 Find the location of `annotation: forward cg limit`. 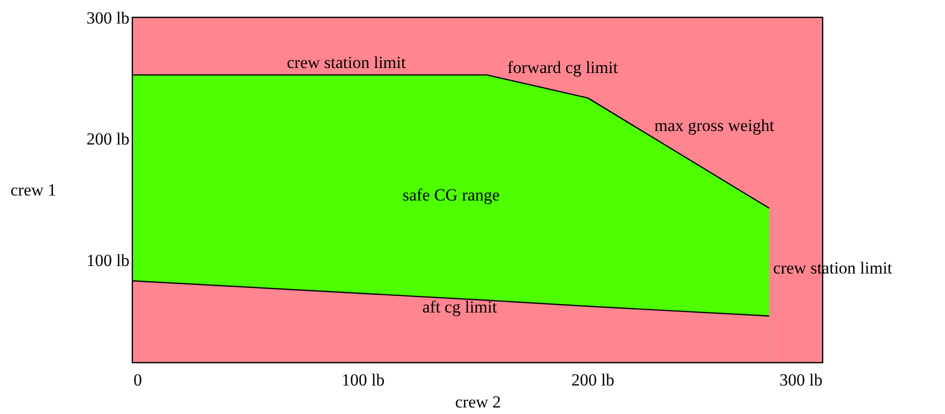

annotation: forward cg limit is located at coordinates (562, 67).